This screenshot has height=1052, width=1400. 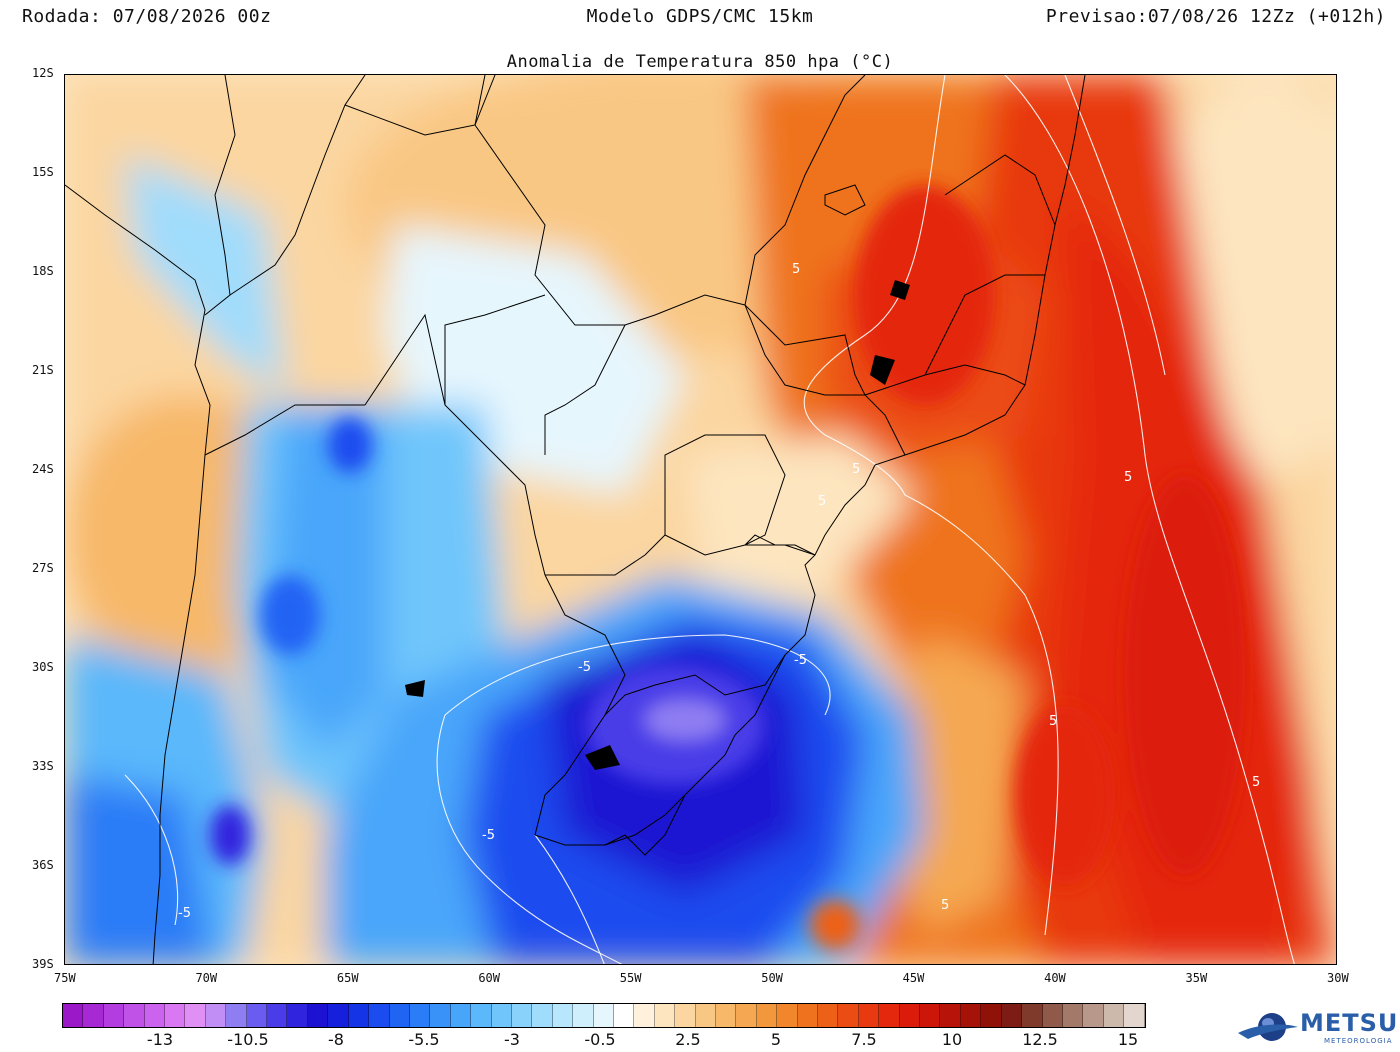 I want to click on colorbar-label: -5.5, so click(x=424, y=1039).